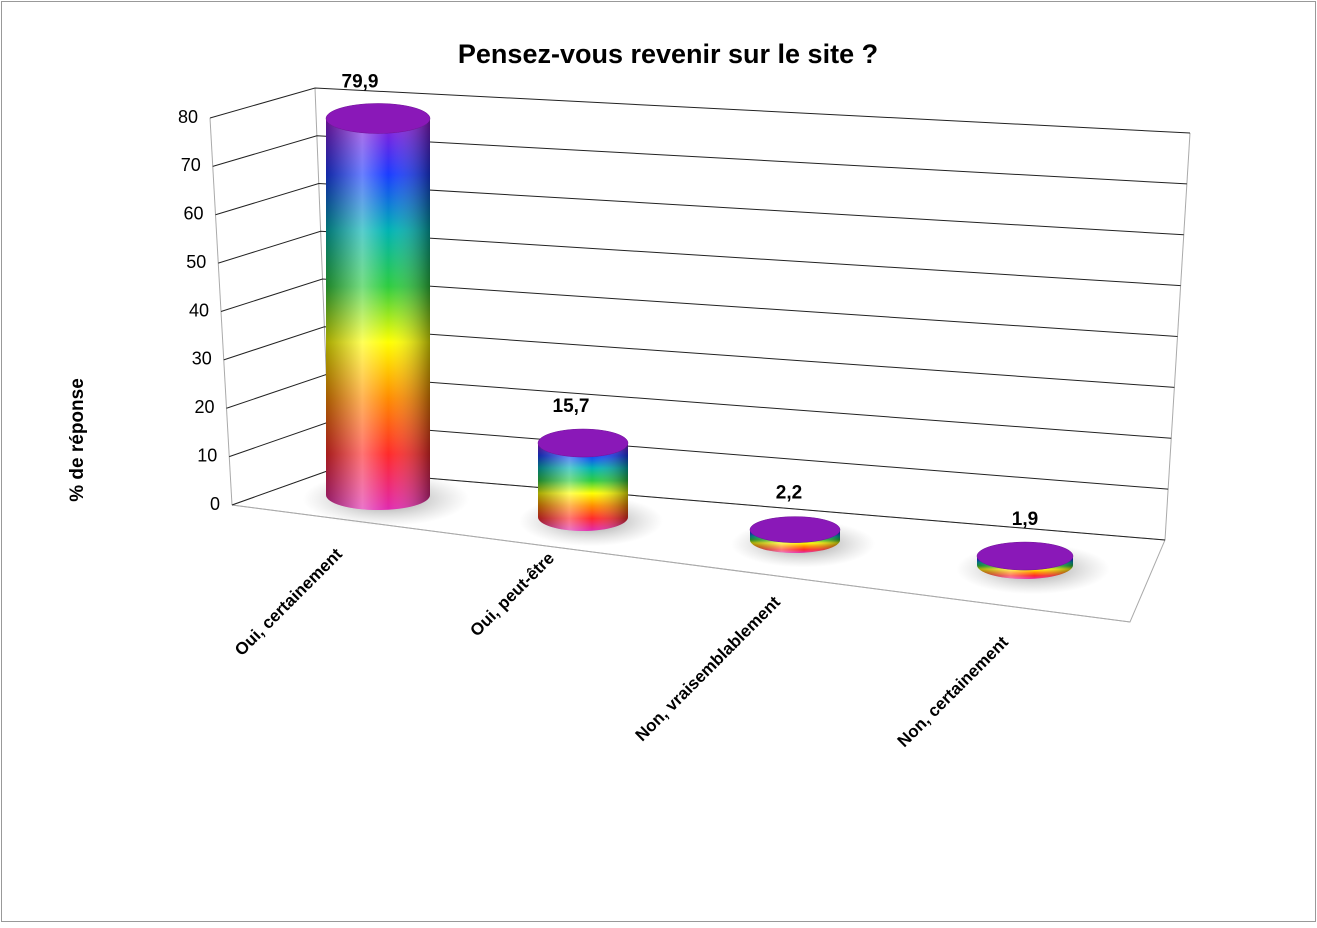  I want to click on y-tick-label: 10, so click(207, 455).